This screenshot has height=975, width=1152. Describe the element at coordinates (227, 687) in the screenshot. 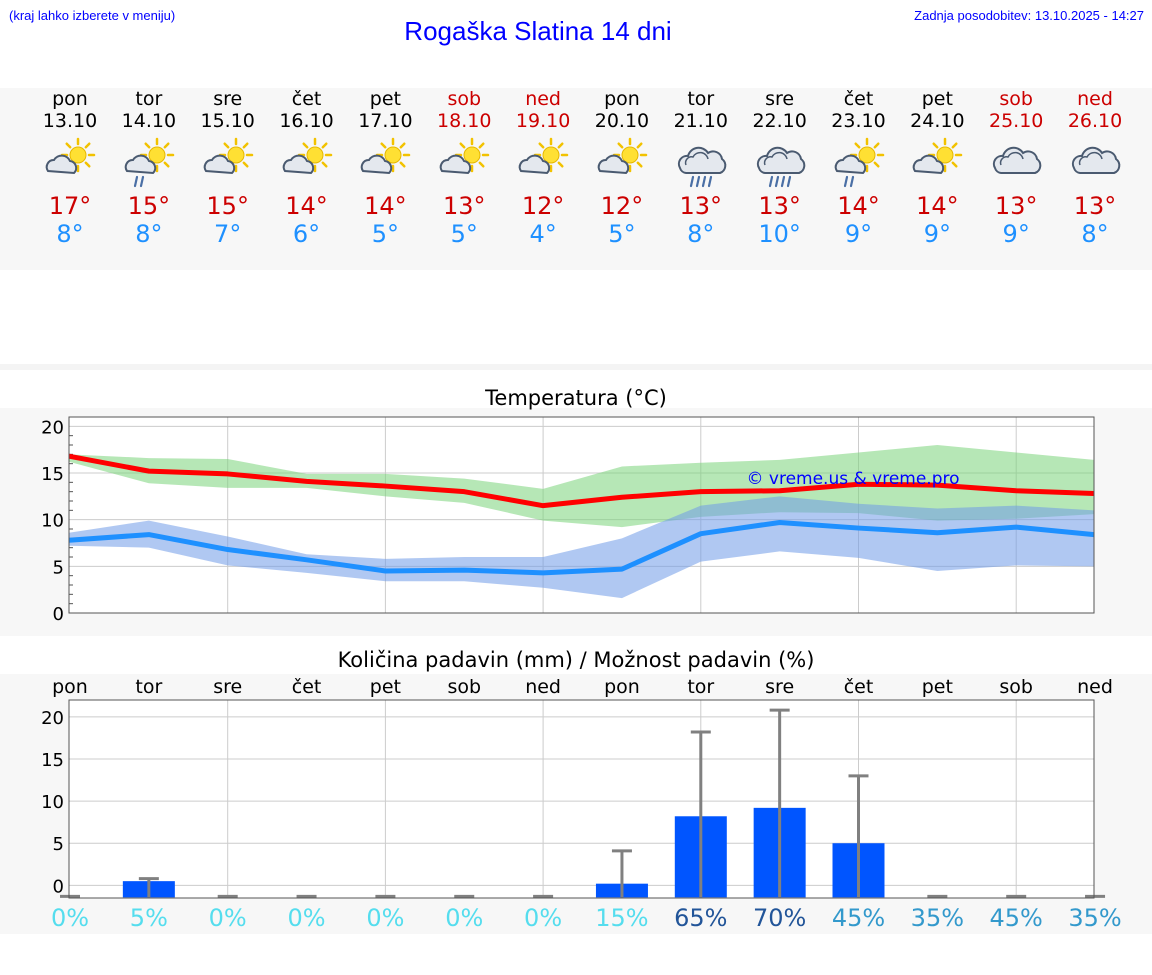

I see `x-category-label: sre` at that location.